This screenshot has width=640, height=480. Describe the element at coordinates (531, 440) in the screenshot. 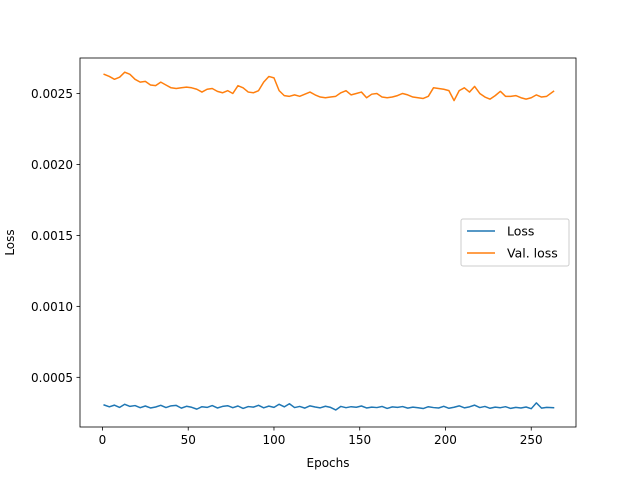

I see `x-tick-label: 250` at that location.